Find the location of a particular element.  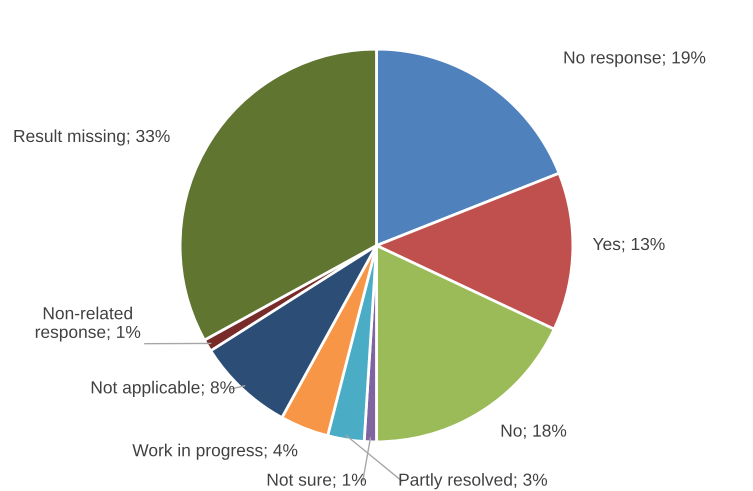

slice-label: Yes; 13% is located at coordinates (628, 245).